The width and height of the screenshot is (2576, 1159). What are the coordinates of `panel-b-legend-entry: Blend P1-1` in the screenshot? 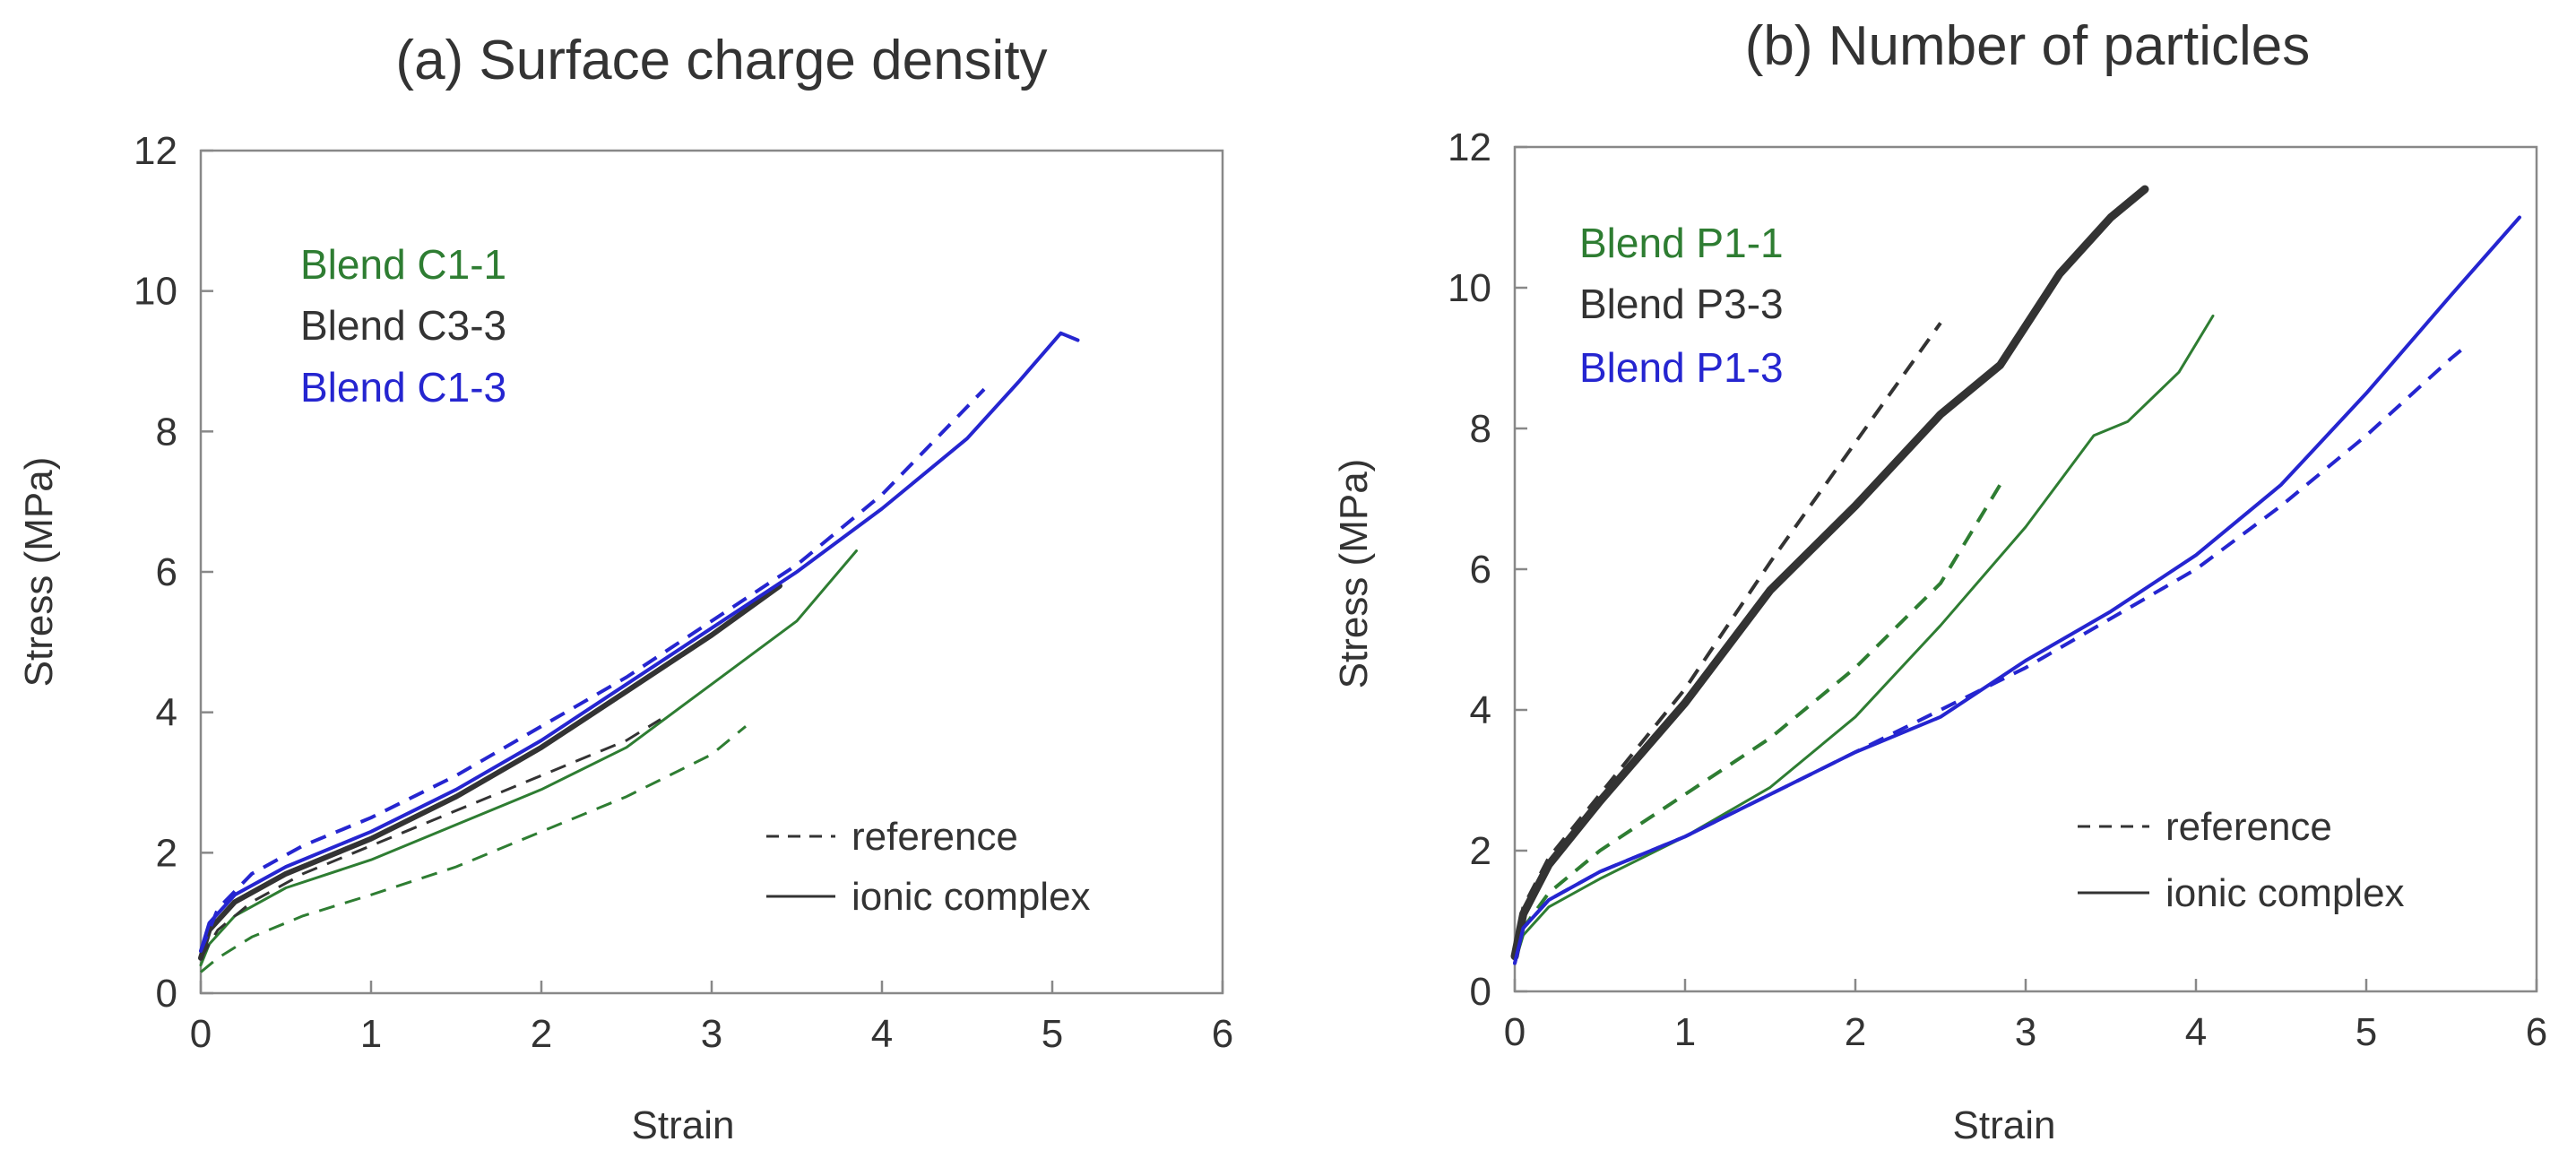 It's located at (1681, 243).